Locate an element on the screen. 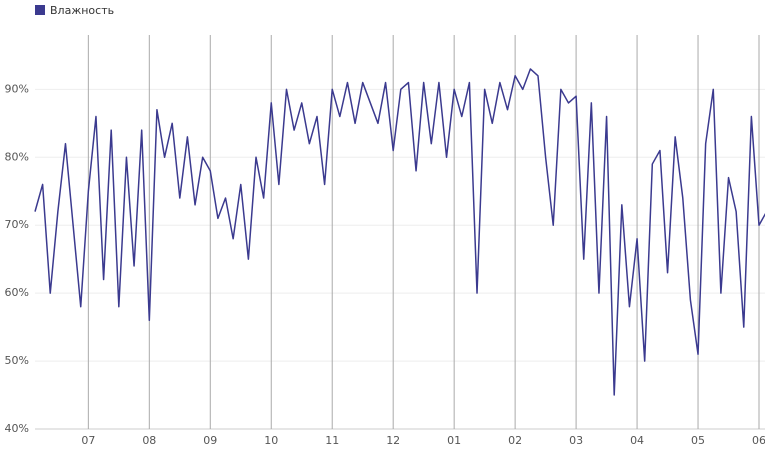 The width and height of the screenshot is (765, 451). legend-label: Влажность is located at coordinates (82, 10).